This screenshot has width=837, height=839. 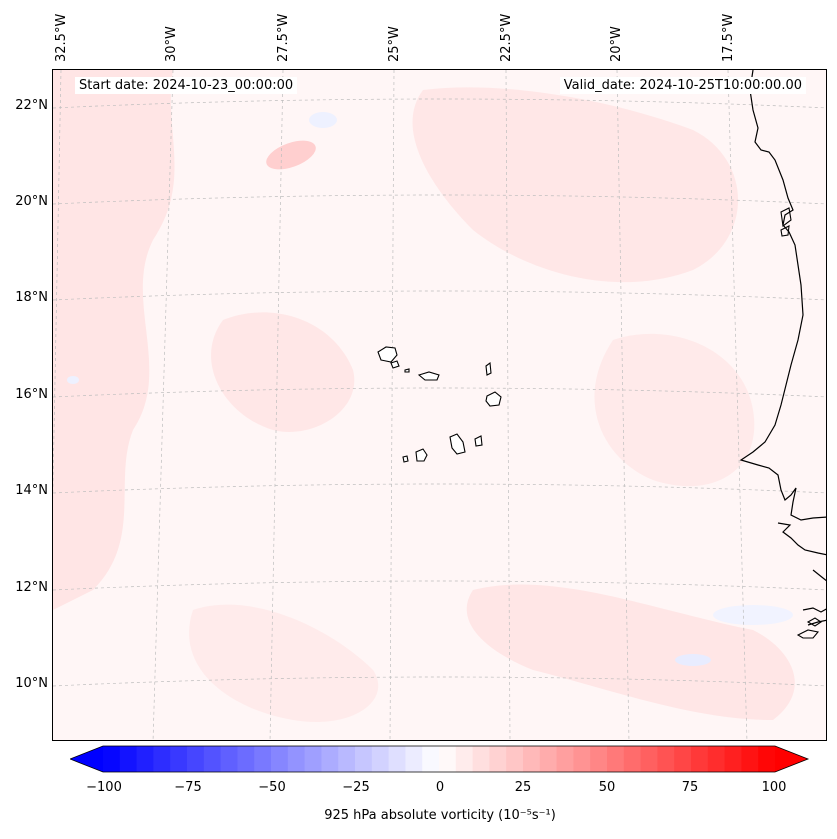 What do you see at coordinates (607, 787) in the screenshot?
I see `colorbar-tick-label: 50` at bounding box center [607, 787].